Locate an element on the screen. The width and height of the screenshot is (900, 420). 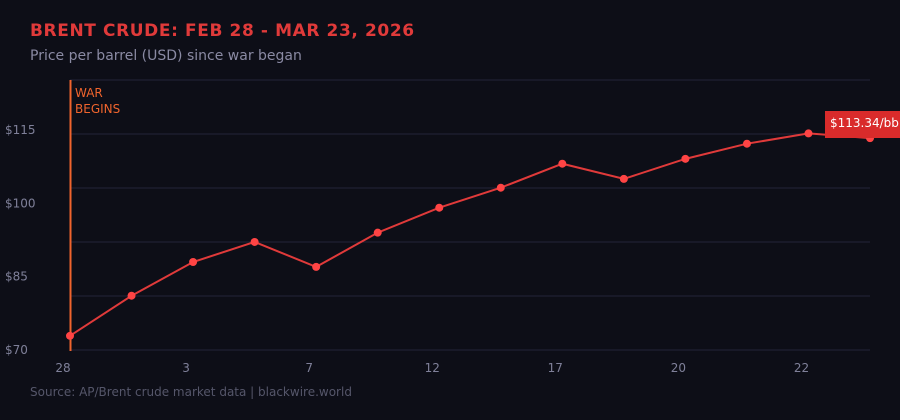
x-tick-label: 12 is located at coordinates (432, 368).